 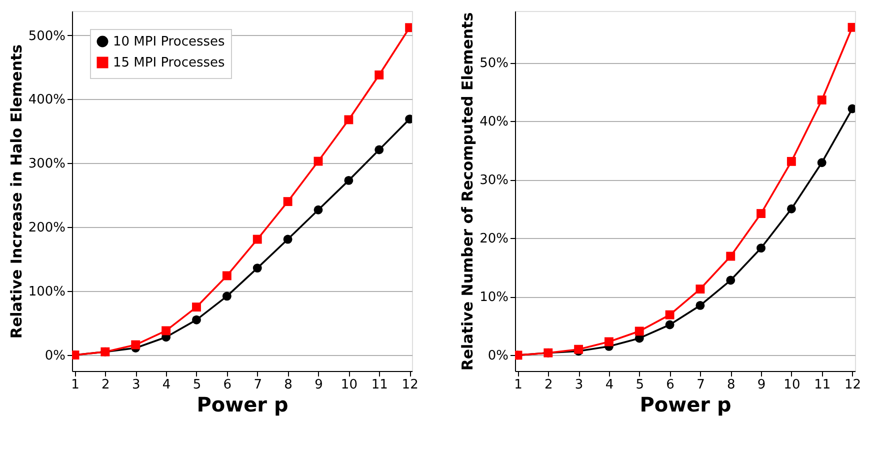 I want to click on y-tick-label: 40%, so click(x=494, y=122).